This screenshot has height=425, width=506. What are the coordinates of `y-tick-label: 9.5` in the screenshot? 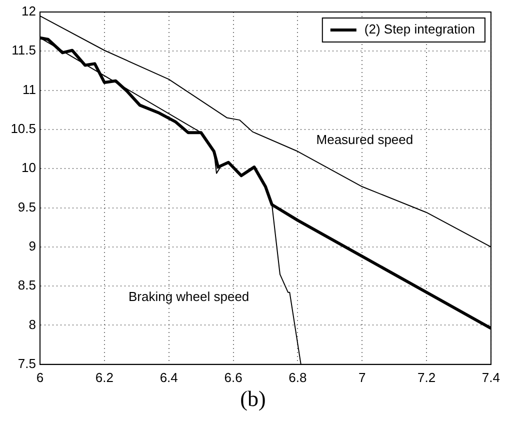 It's located at (27, 206).